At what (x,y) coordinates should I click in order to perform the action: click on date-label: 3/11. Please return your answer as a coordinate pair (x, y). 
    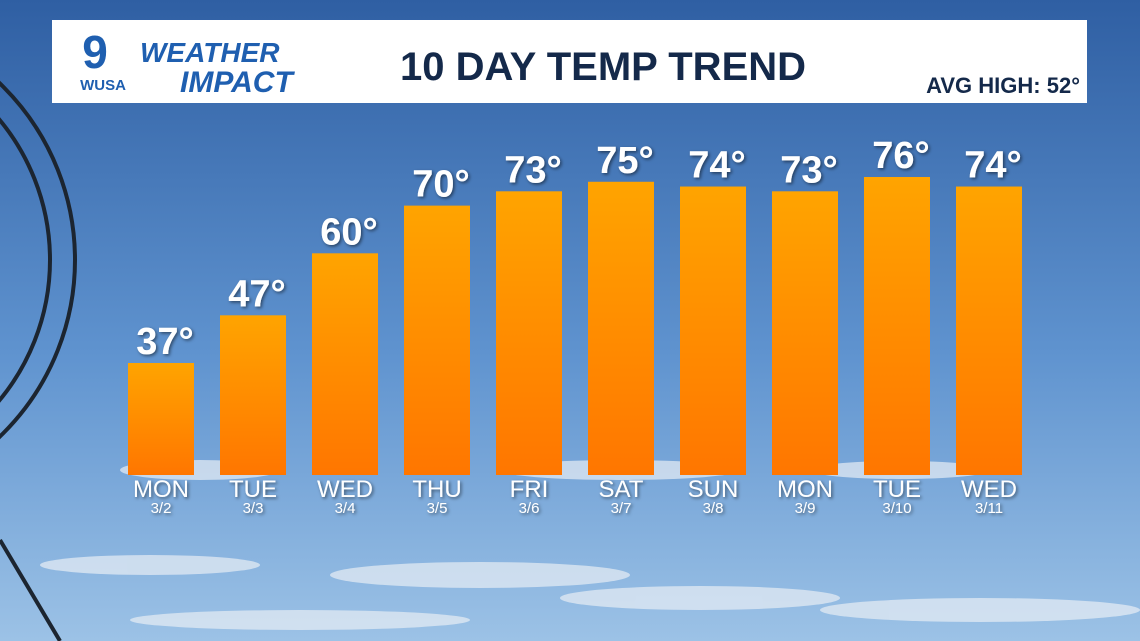
    Looking at the image, I should click on (989, 508).